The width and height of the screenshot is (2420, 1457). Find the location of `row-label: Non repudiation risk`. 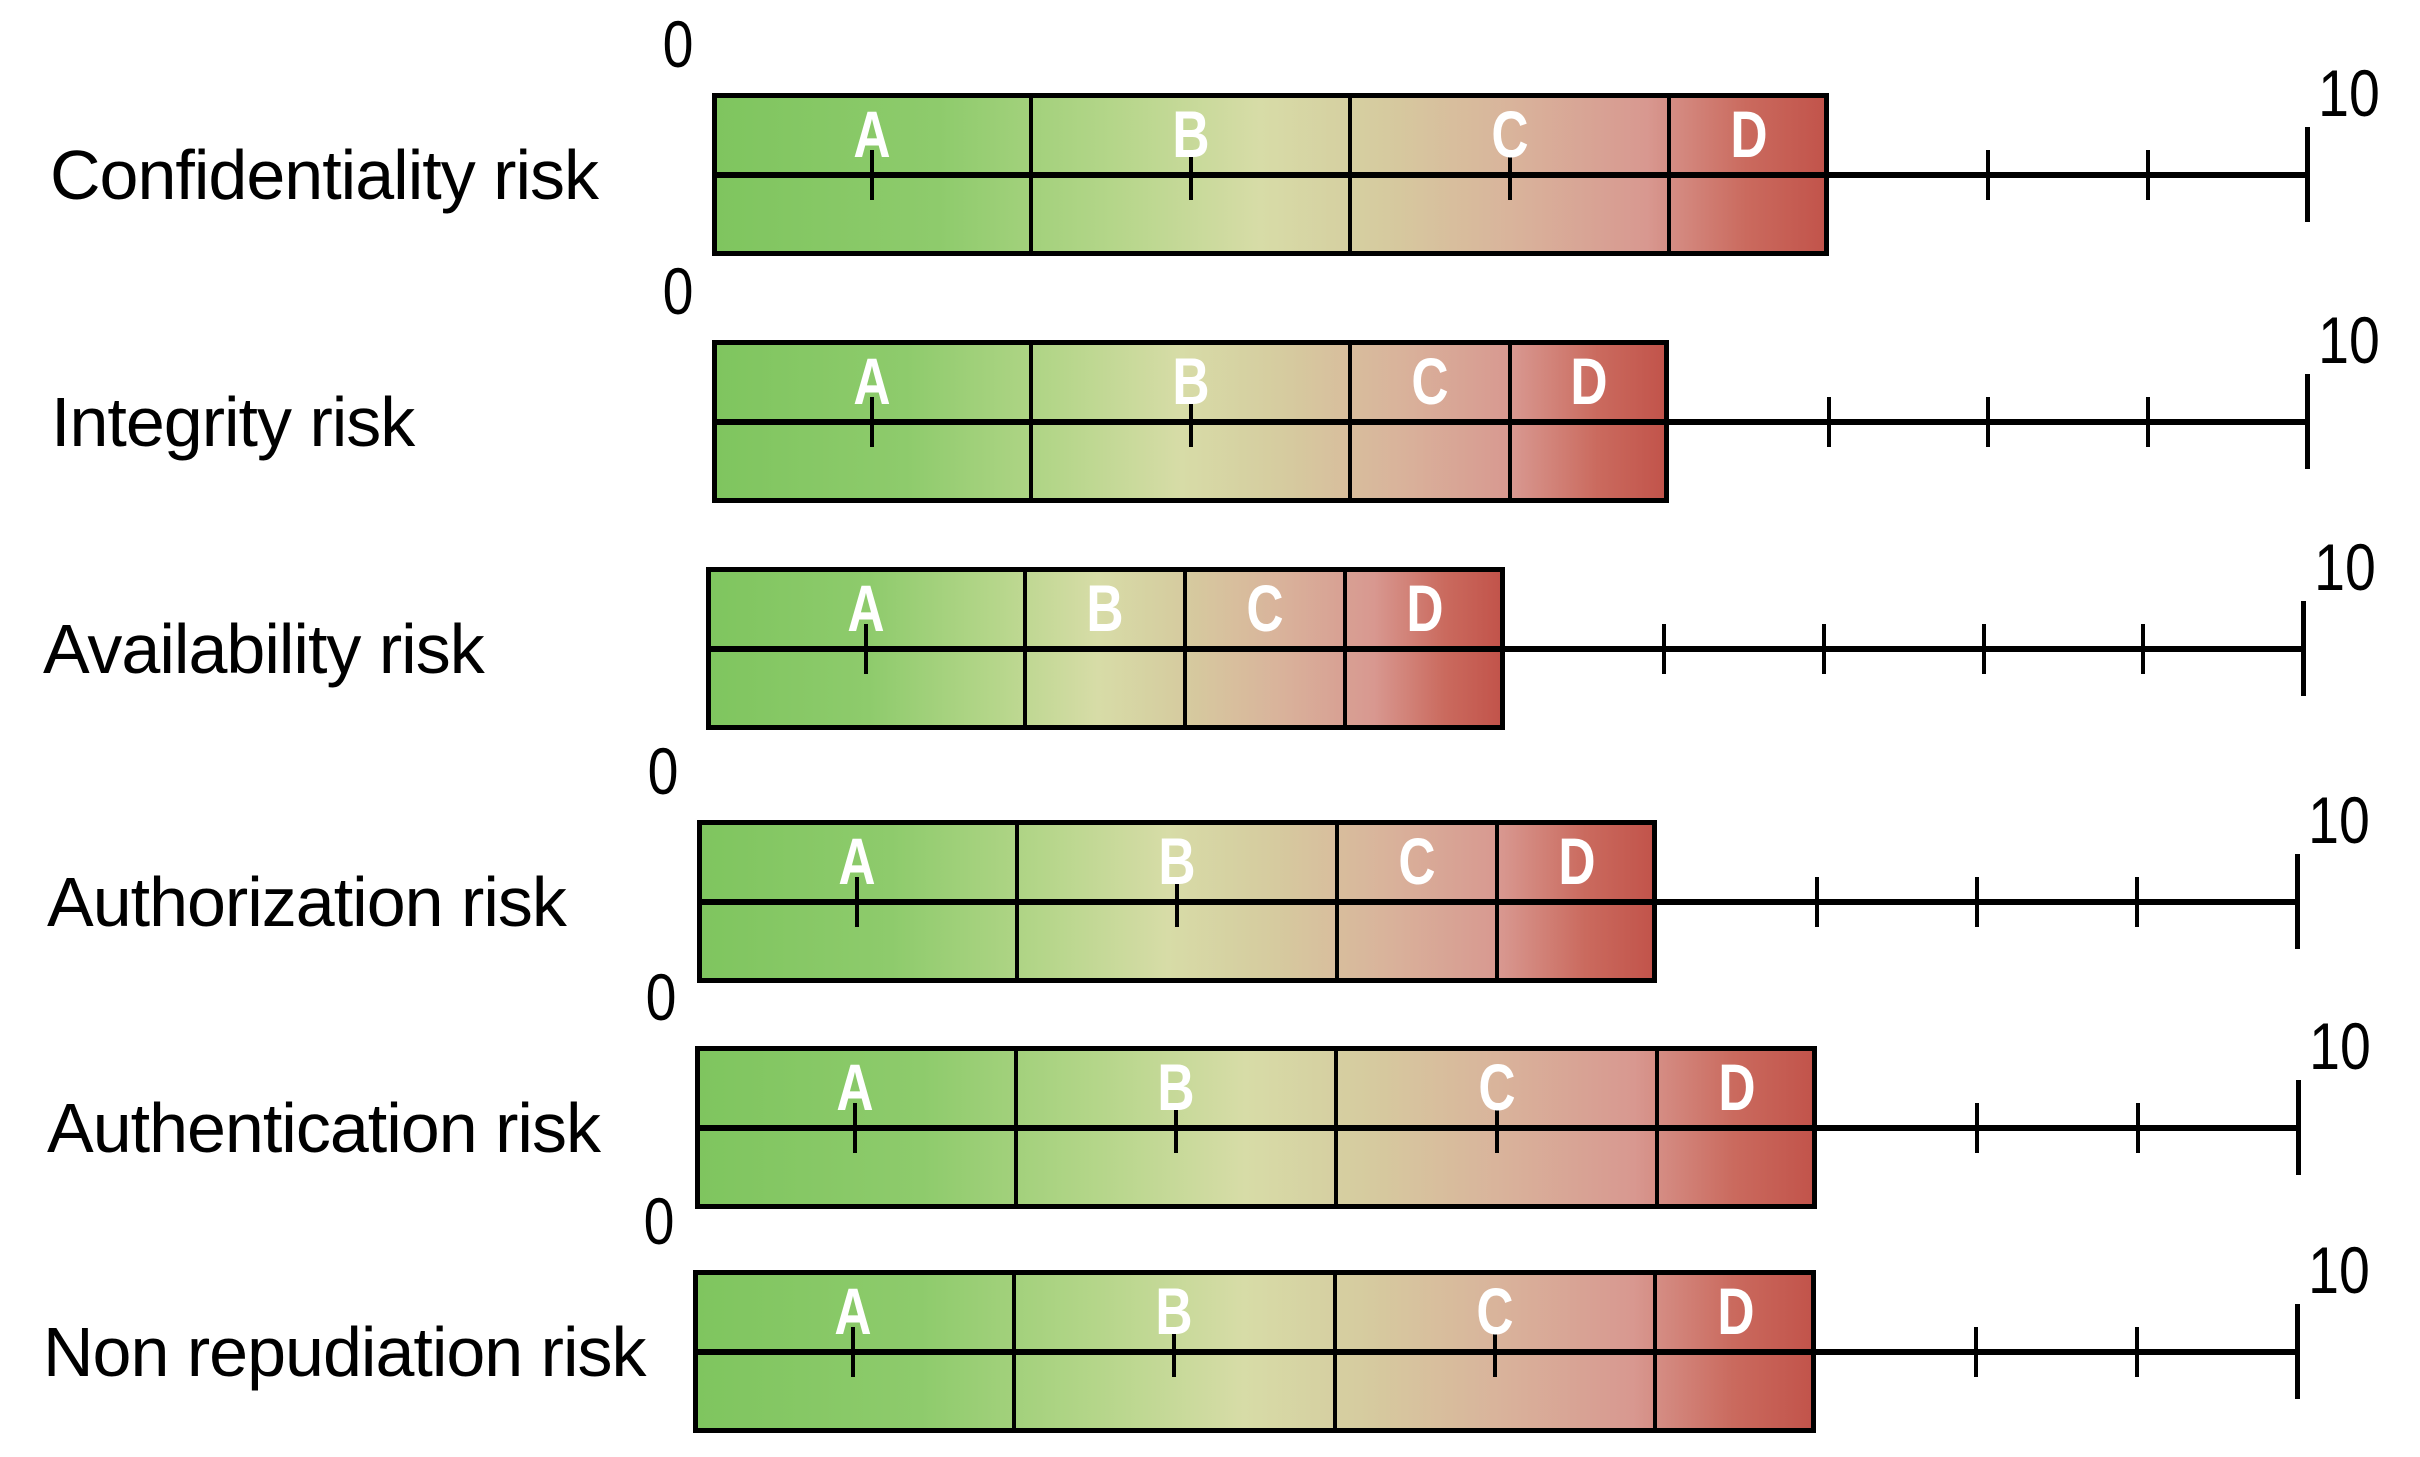

row-label: Non repudiation risk is located at coordinates (345, 1352).